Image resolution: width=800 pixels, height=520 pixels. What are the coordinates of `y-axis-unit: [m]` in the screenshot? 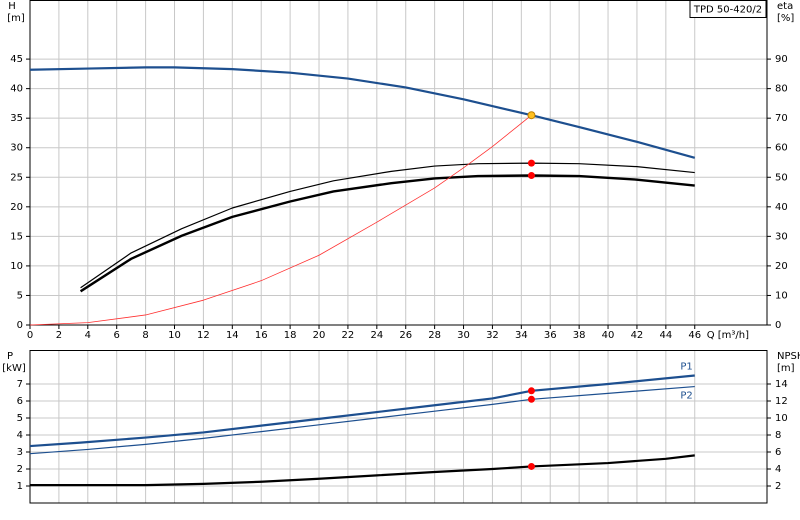 It's located at (16, 18).